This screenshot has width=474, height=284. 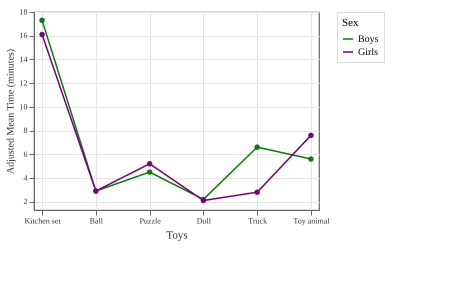 What do you see at coordinates (258, 221) in the screenshot?
I see `x-tick-label: Truck` at bounding box center [258, 221].